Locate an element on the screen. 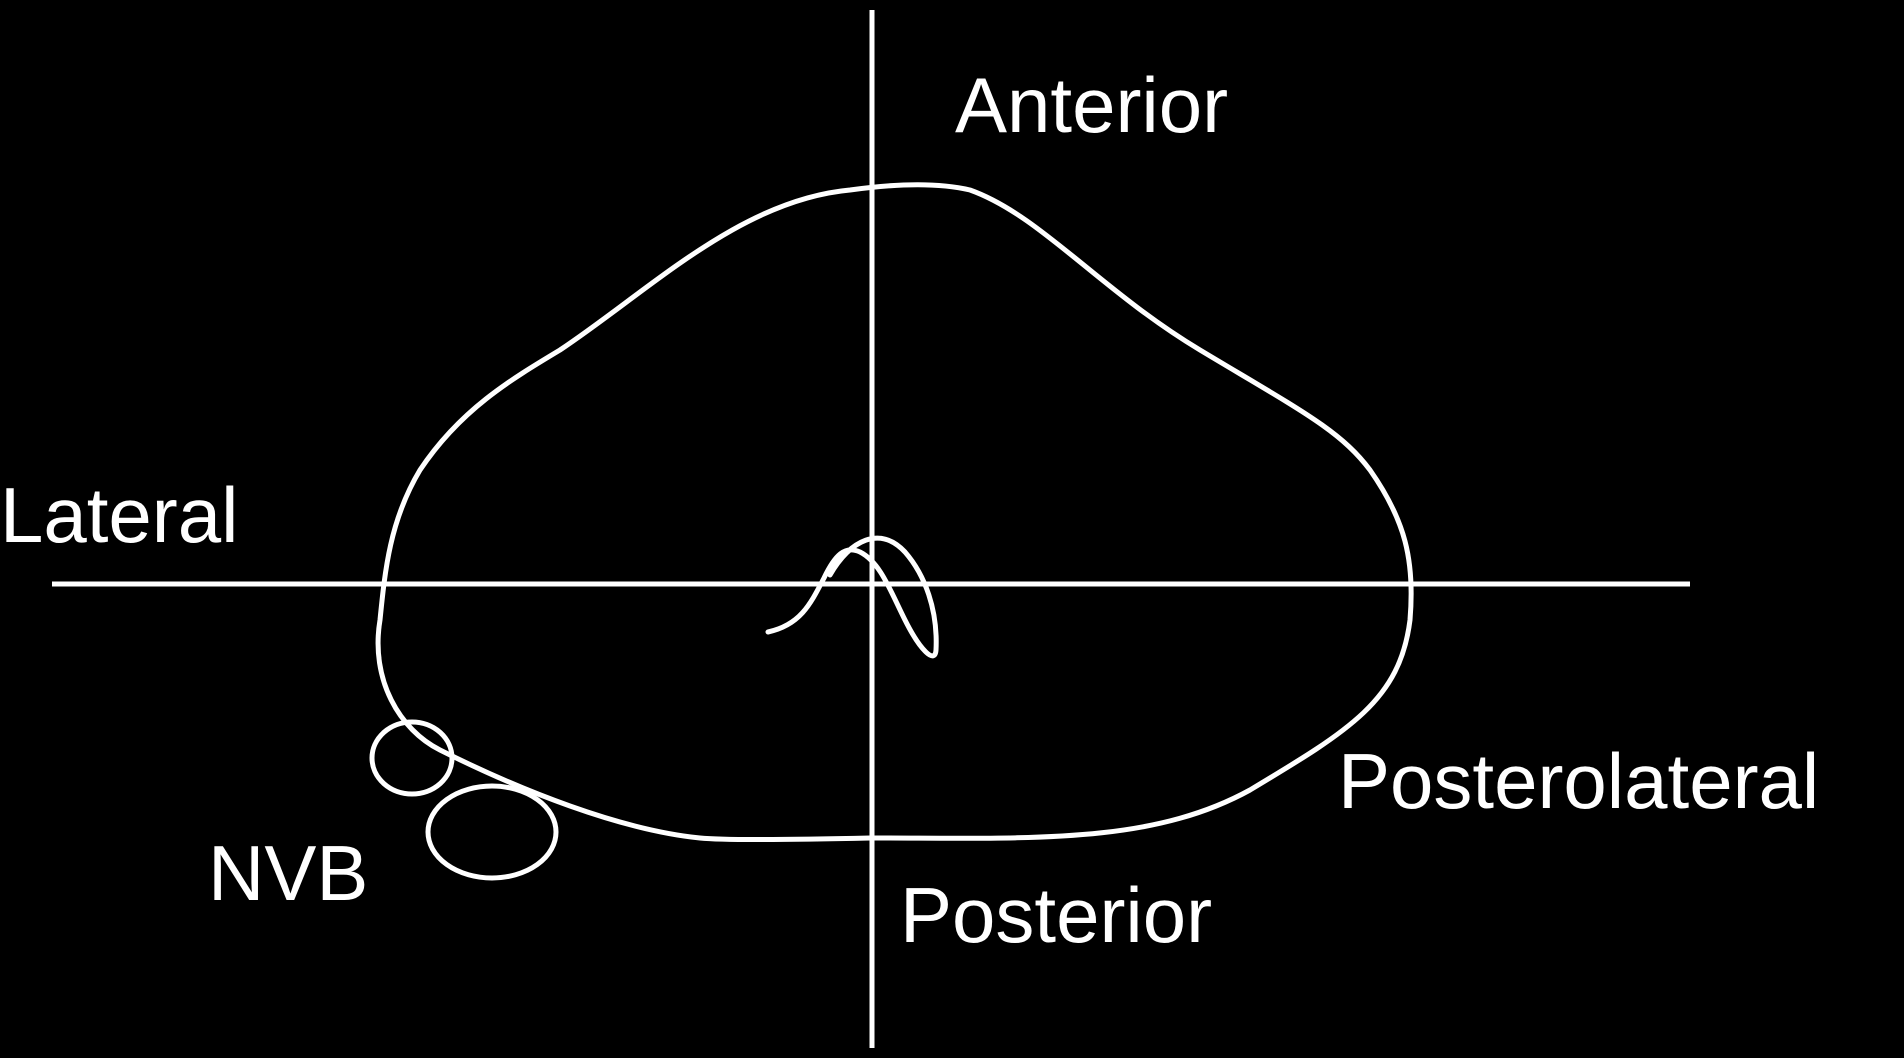 The height and width of the screenshot is (1058, 1904). nvb-label: NVB is located at coordinates (288, 873).